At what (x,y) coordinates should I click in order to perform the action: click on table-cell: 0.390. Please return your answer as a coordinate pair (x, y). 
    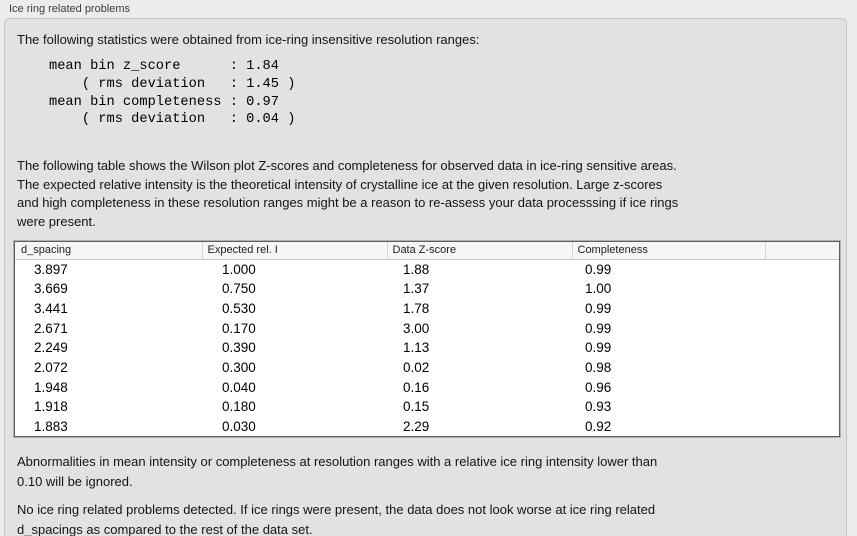
    Looking at the image, I should click on (239, 348).